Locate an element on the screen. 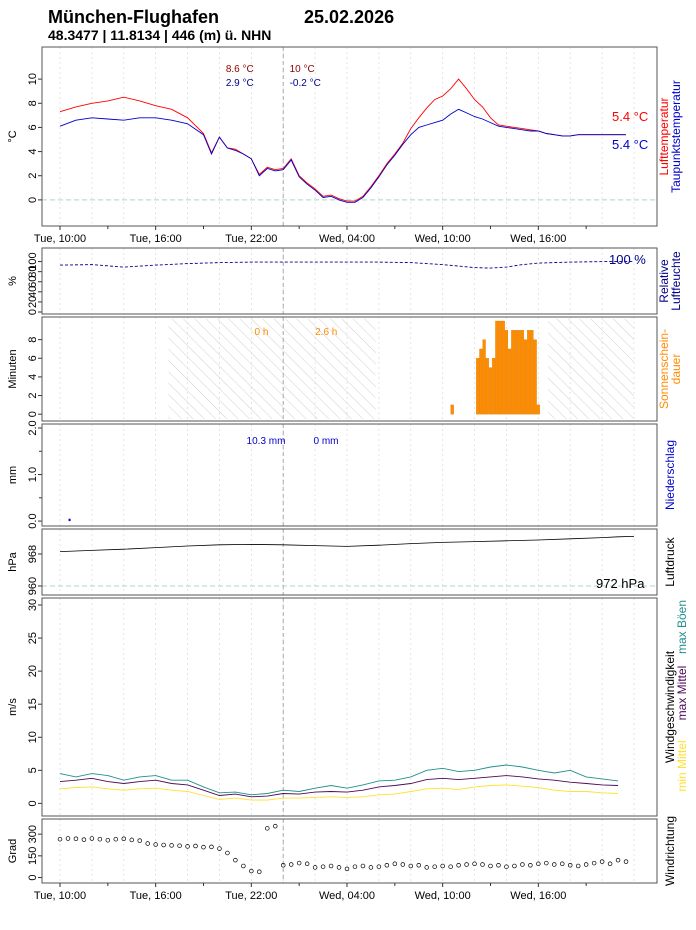  ytick-label-humidity: 0 is located at coordinates (33, 312).